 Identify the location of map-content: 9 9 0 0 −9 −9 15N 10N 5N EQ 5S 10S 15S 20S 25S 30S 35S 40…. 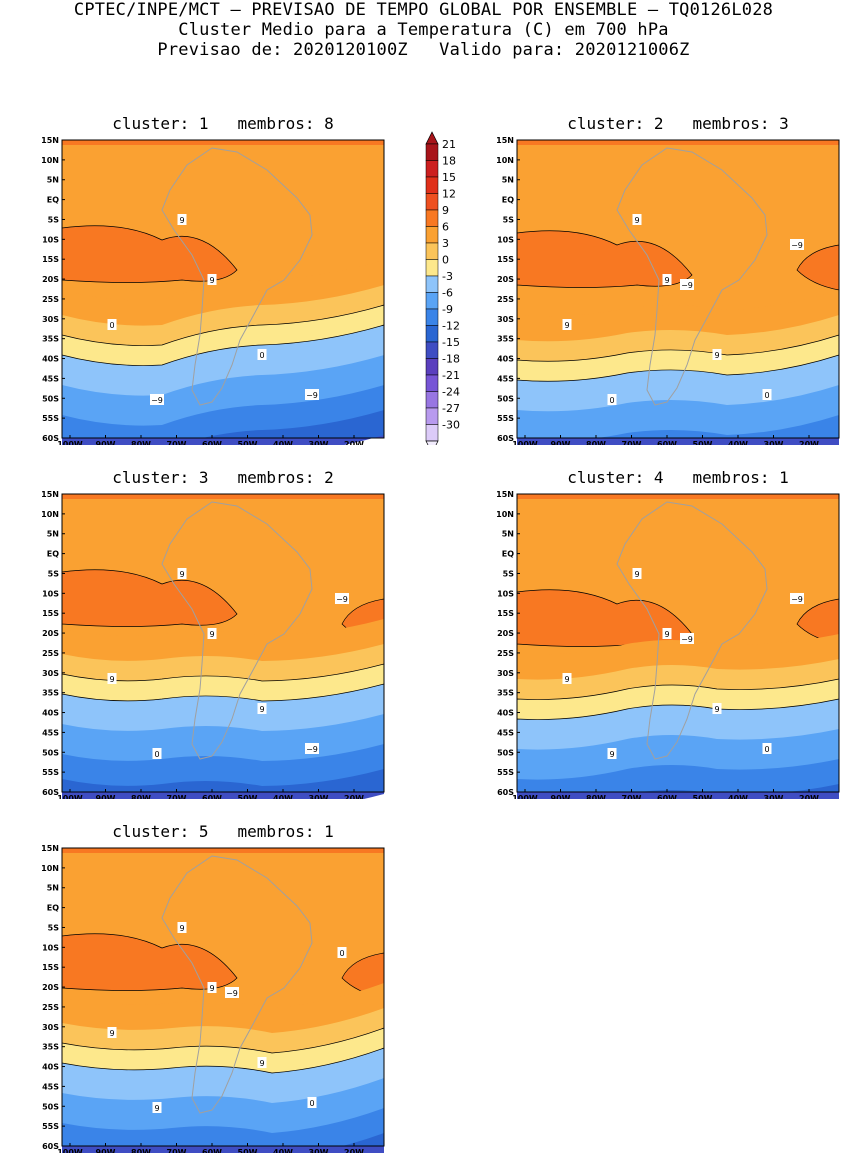
(213, 290).